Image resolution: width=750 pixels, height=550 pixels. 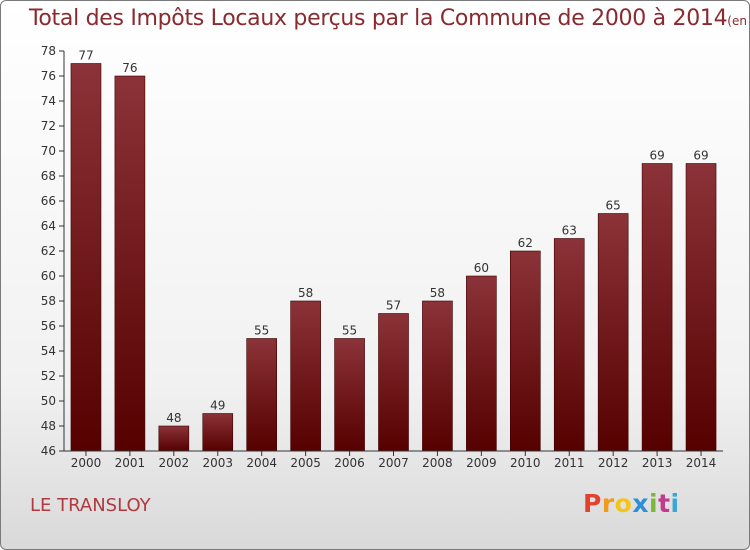 What do you see at coordinates (393, 306) in the screenshot?
I see `bar-value-label: 57` at bounding box center [393, 306].